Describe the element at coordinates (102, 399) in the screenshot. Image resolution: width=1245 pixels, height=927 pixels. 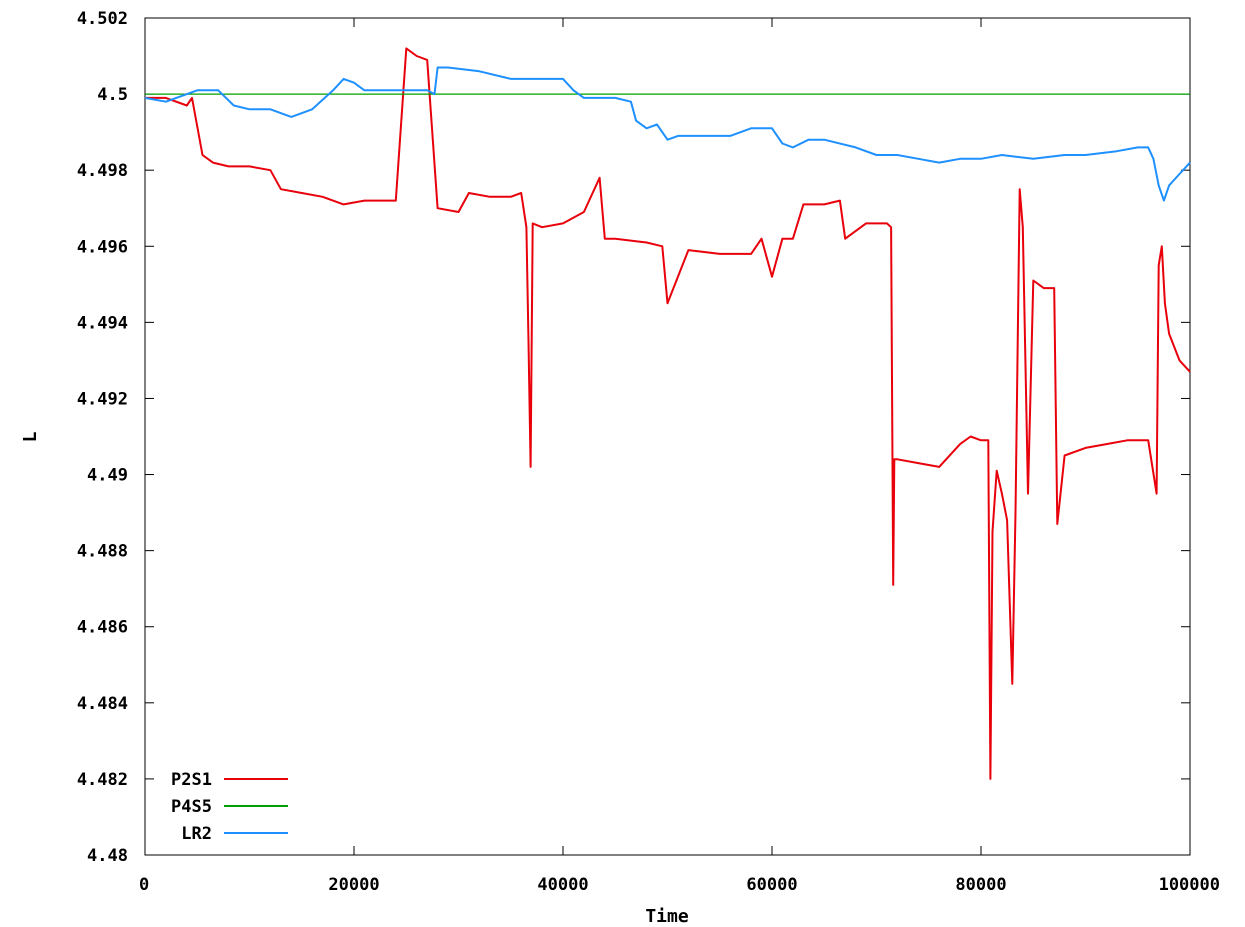
I see `y-tick-label: 4.492` at that location.